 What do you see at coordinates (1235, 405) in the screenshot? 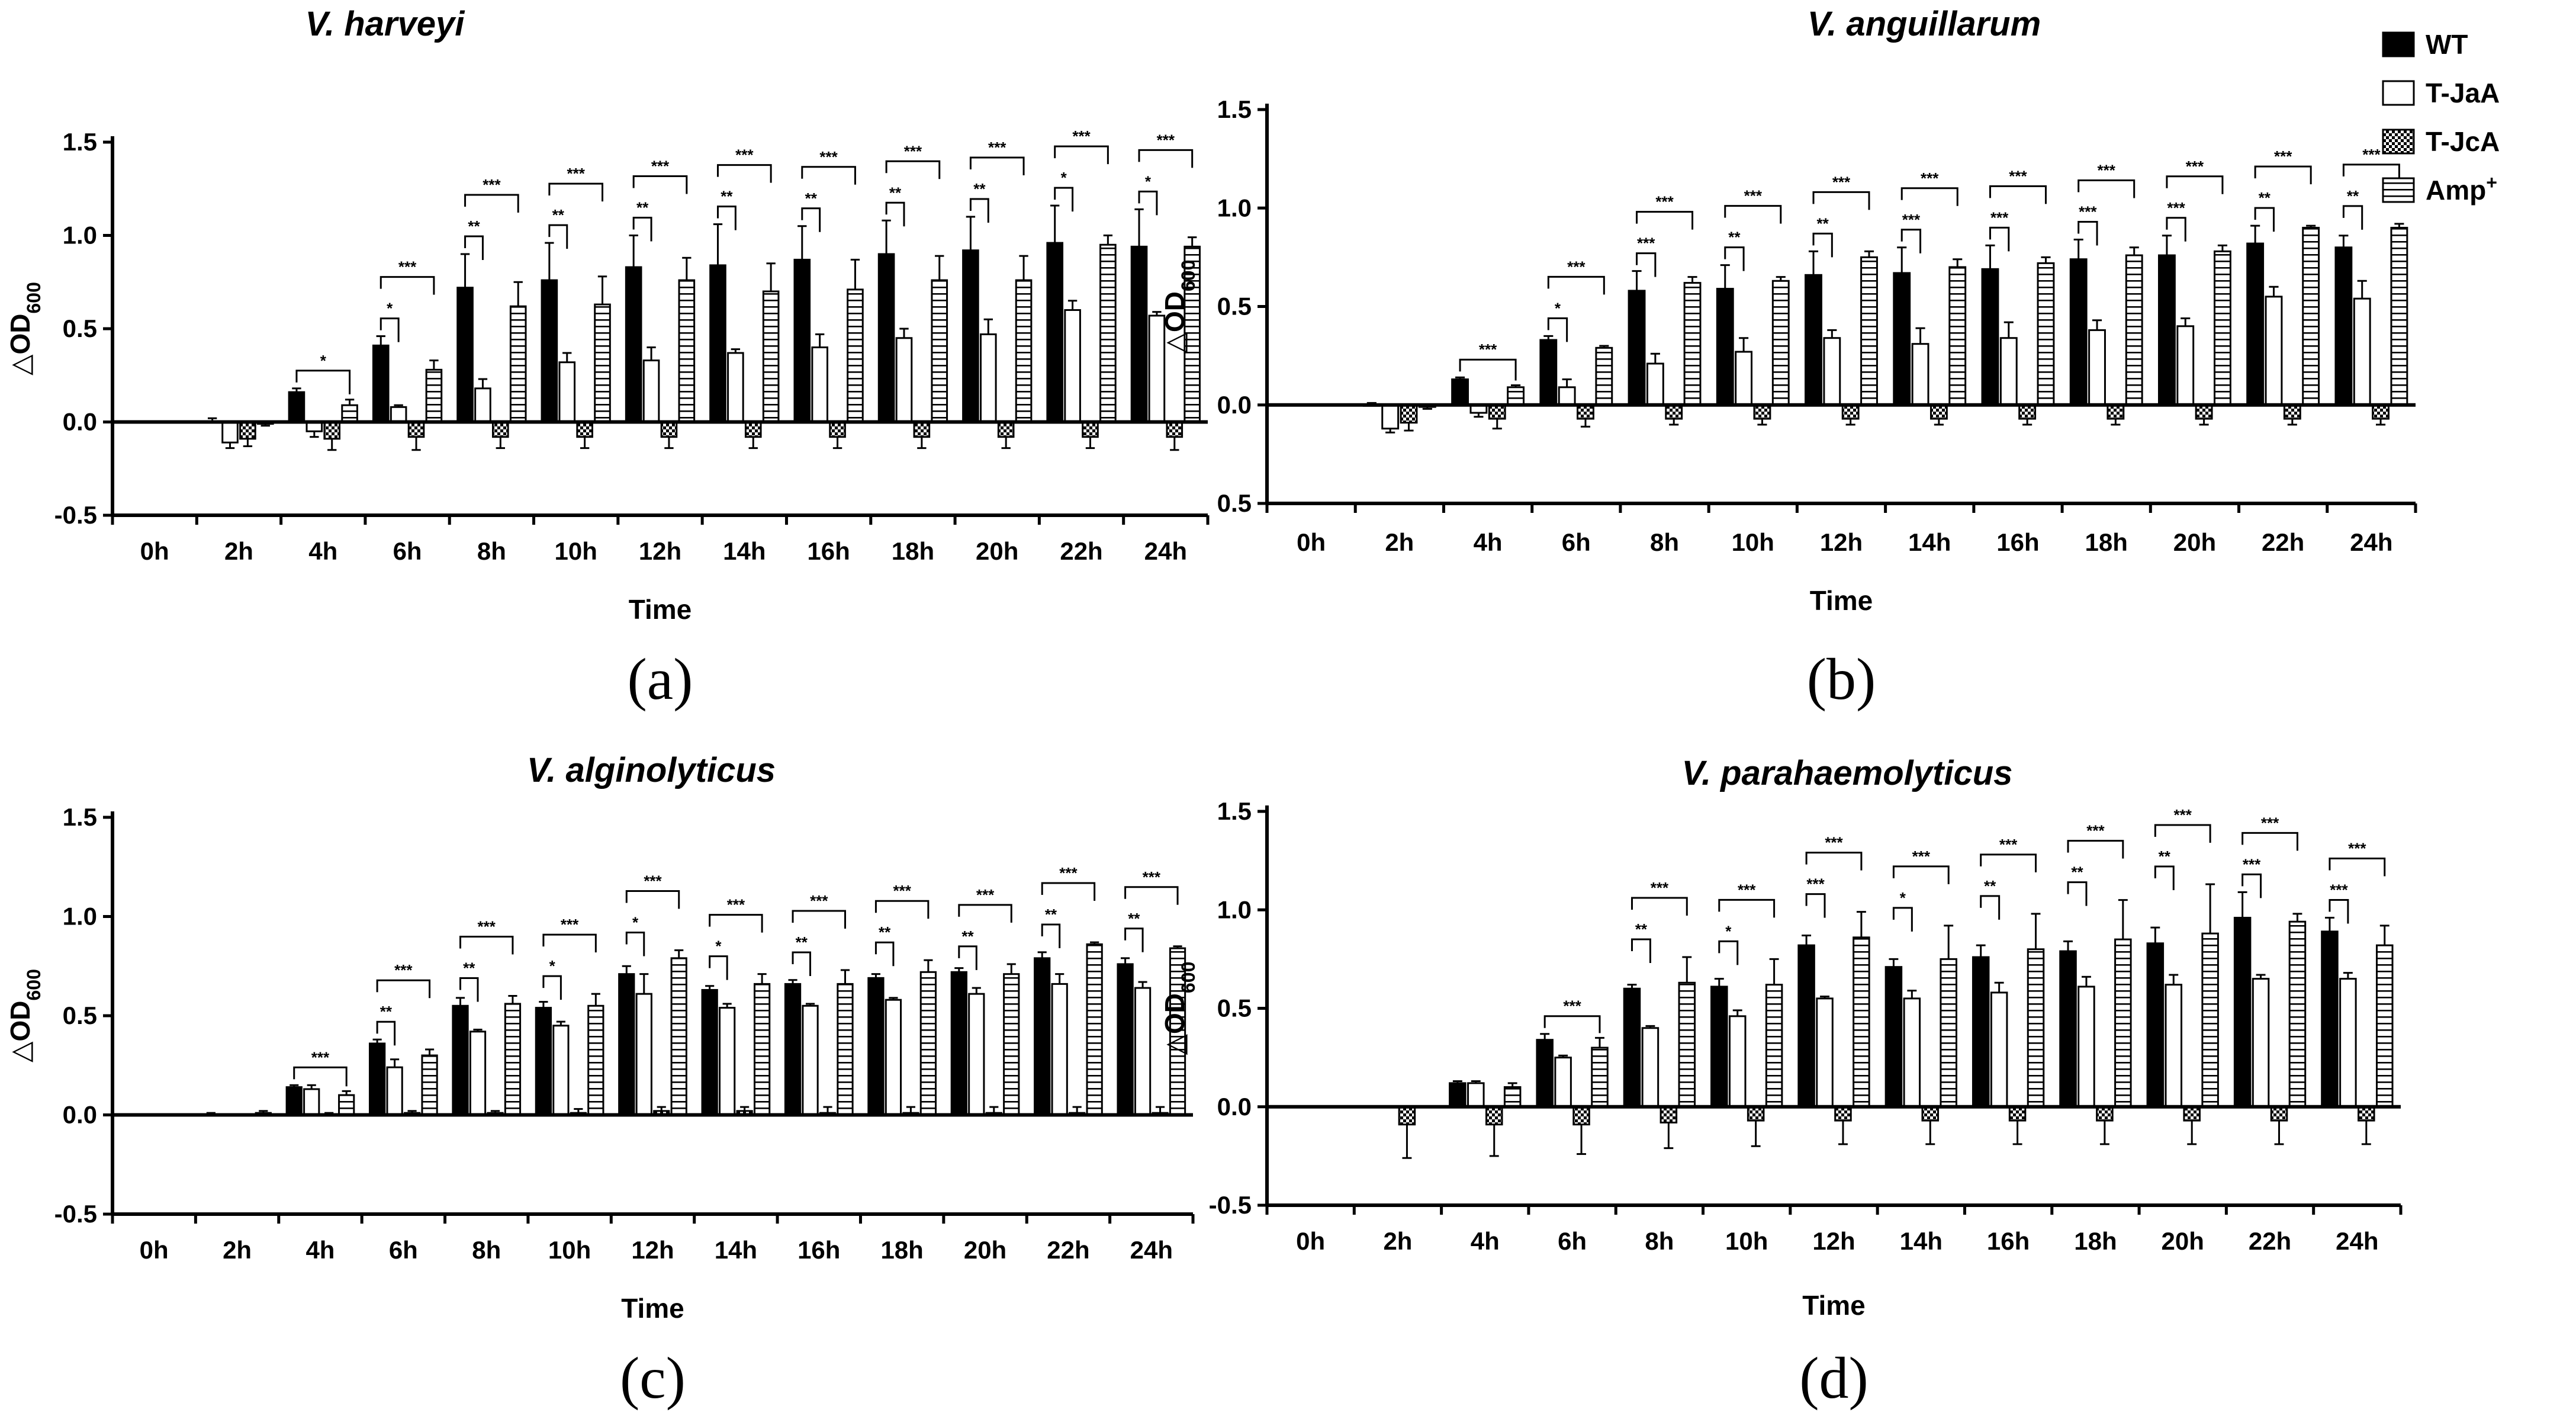
I see `y-tick-label: 0.0` at bounding box center [1235, 405].